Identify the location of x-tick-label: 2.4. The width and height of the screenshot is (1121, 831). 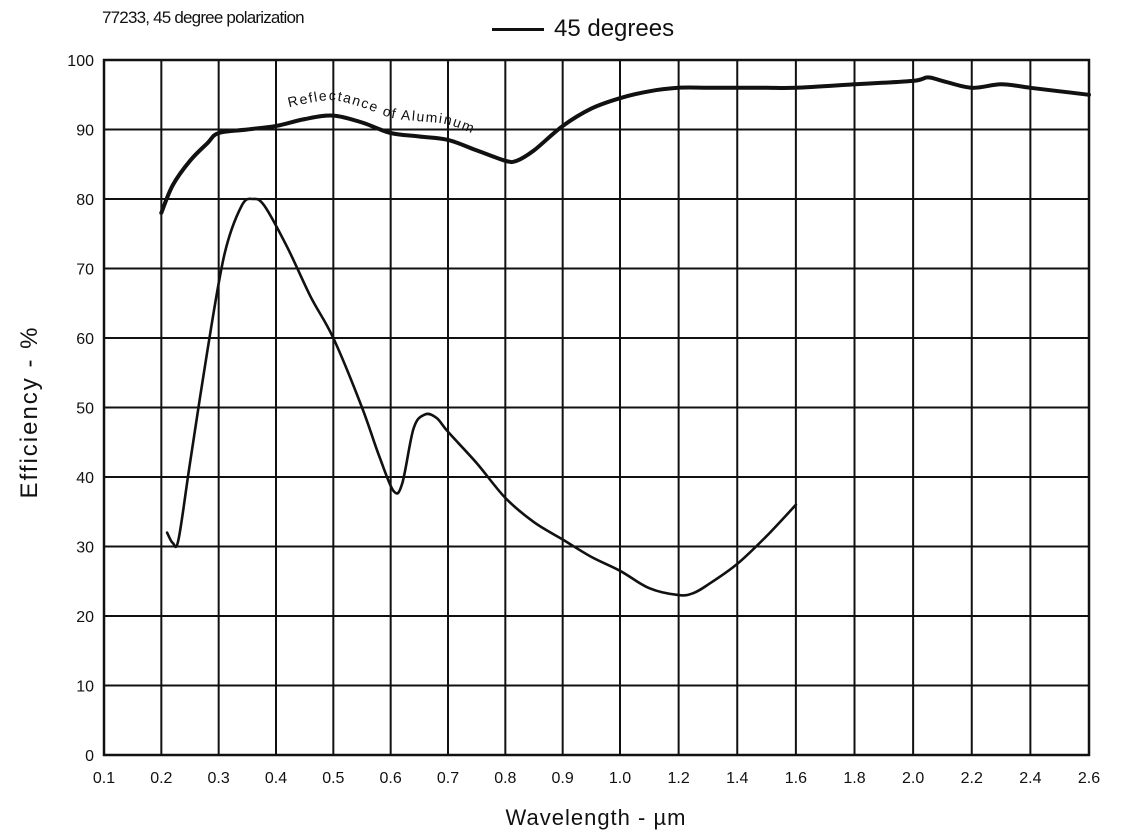
(1030, 778).